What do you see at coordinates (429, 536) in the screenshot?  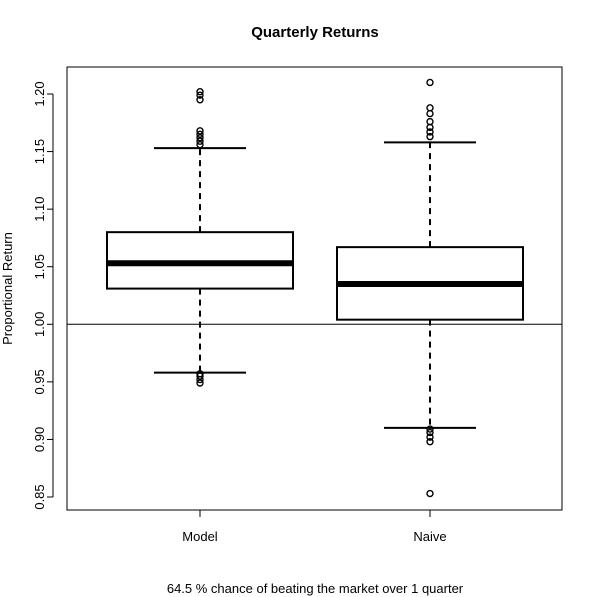 I see `x-tick-label: Naive` at bounding box center [429, 536].